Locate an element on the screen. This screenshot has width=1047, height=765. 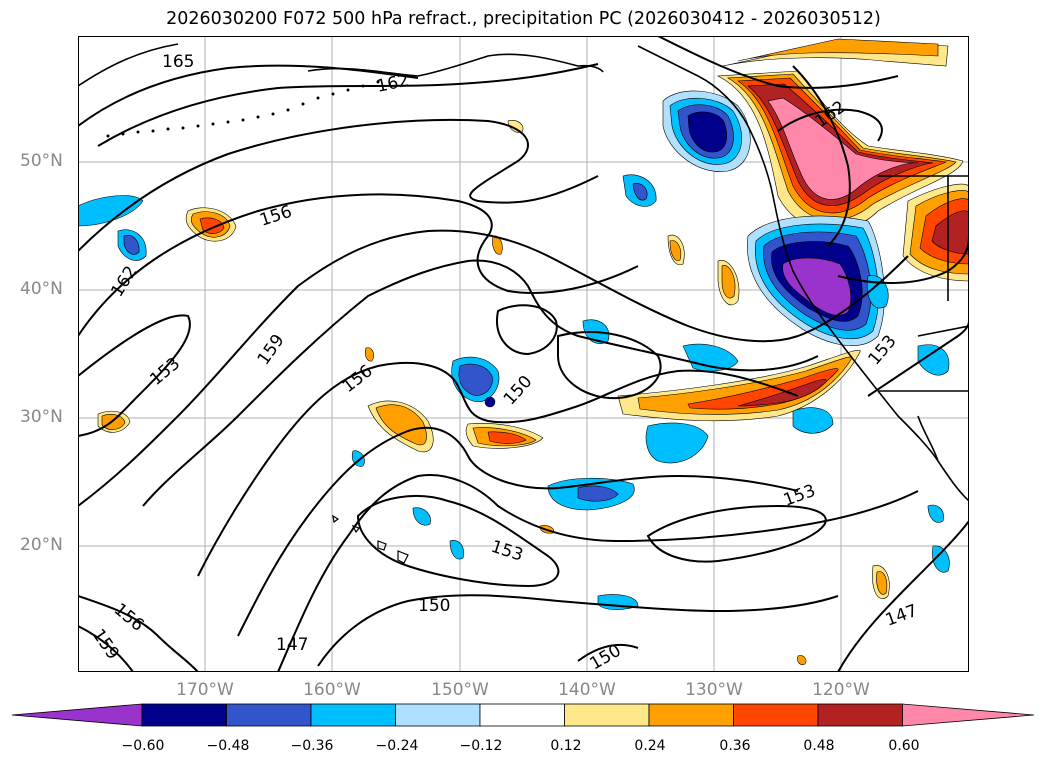
lon-label-150w: 150°W is located at coordinates (460, 690).